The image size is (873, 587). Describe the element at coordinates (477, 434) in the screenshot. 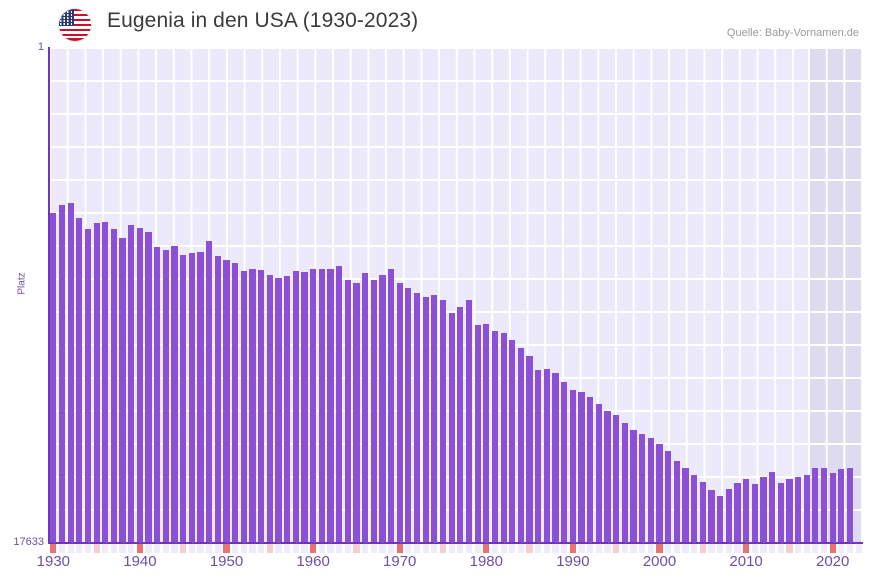

I see `bar-1979` at that location.